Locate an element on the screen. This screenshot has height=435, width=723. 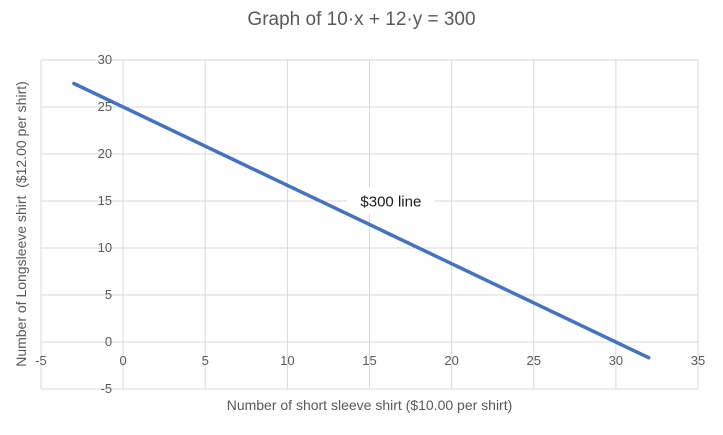
x-tick-label: 35 is located at coordinates (698, 360).